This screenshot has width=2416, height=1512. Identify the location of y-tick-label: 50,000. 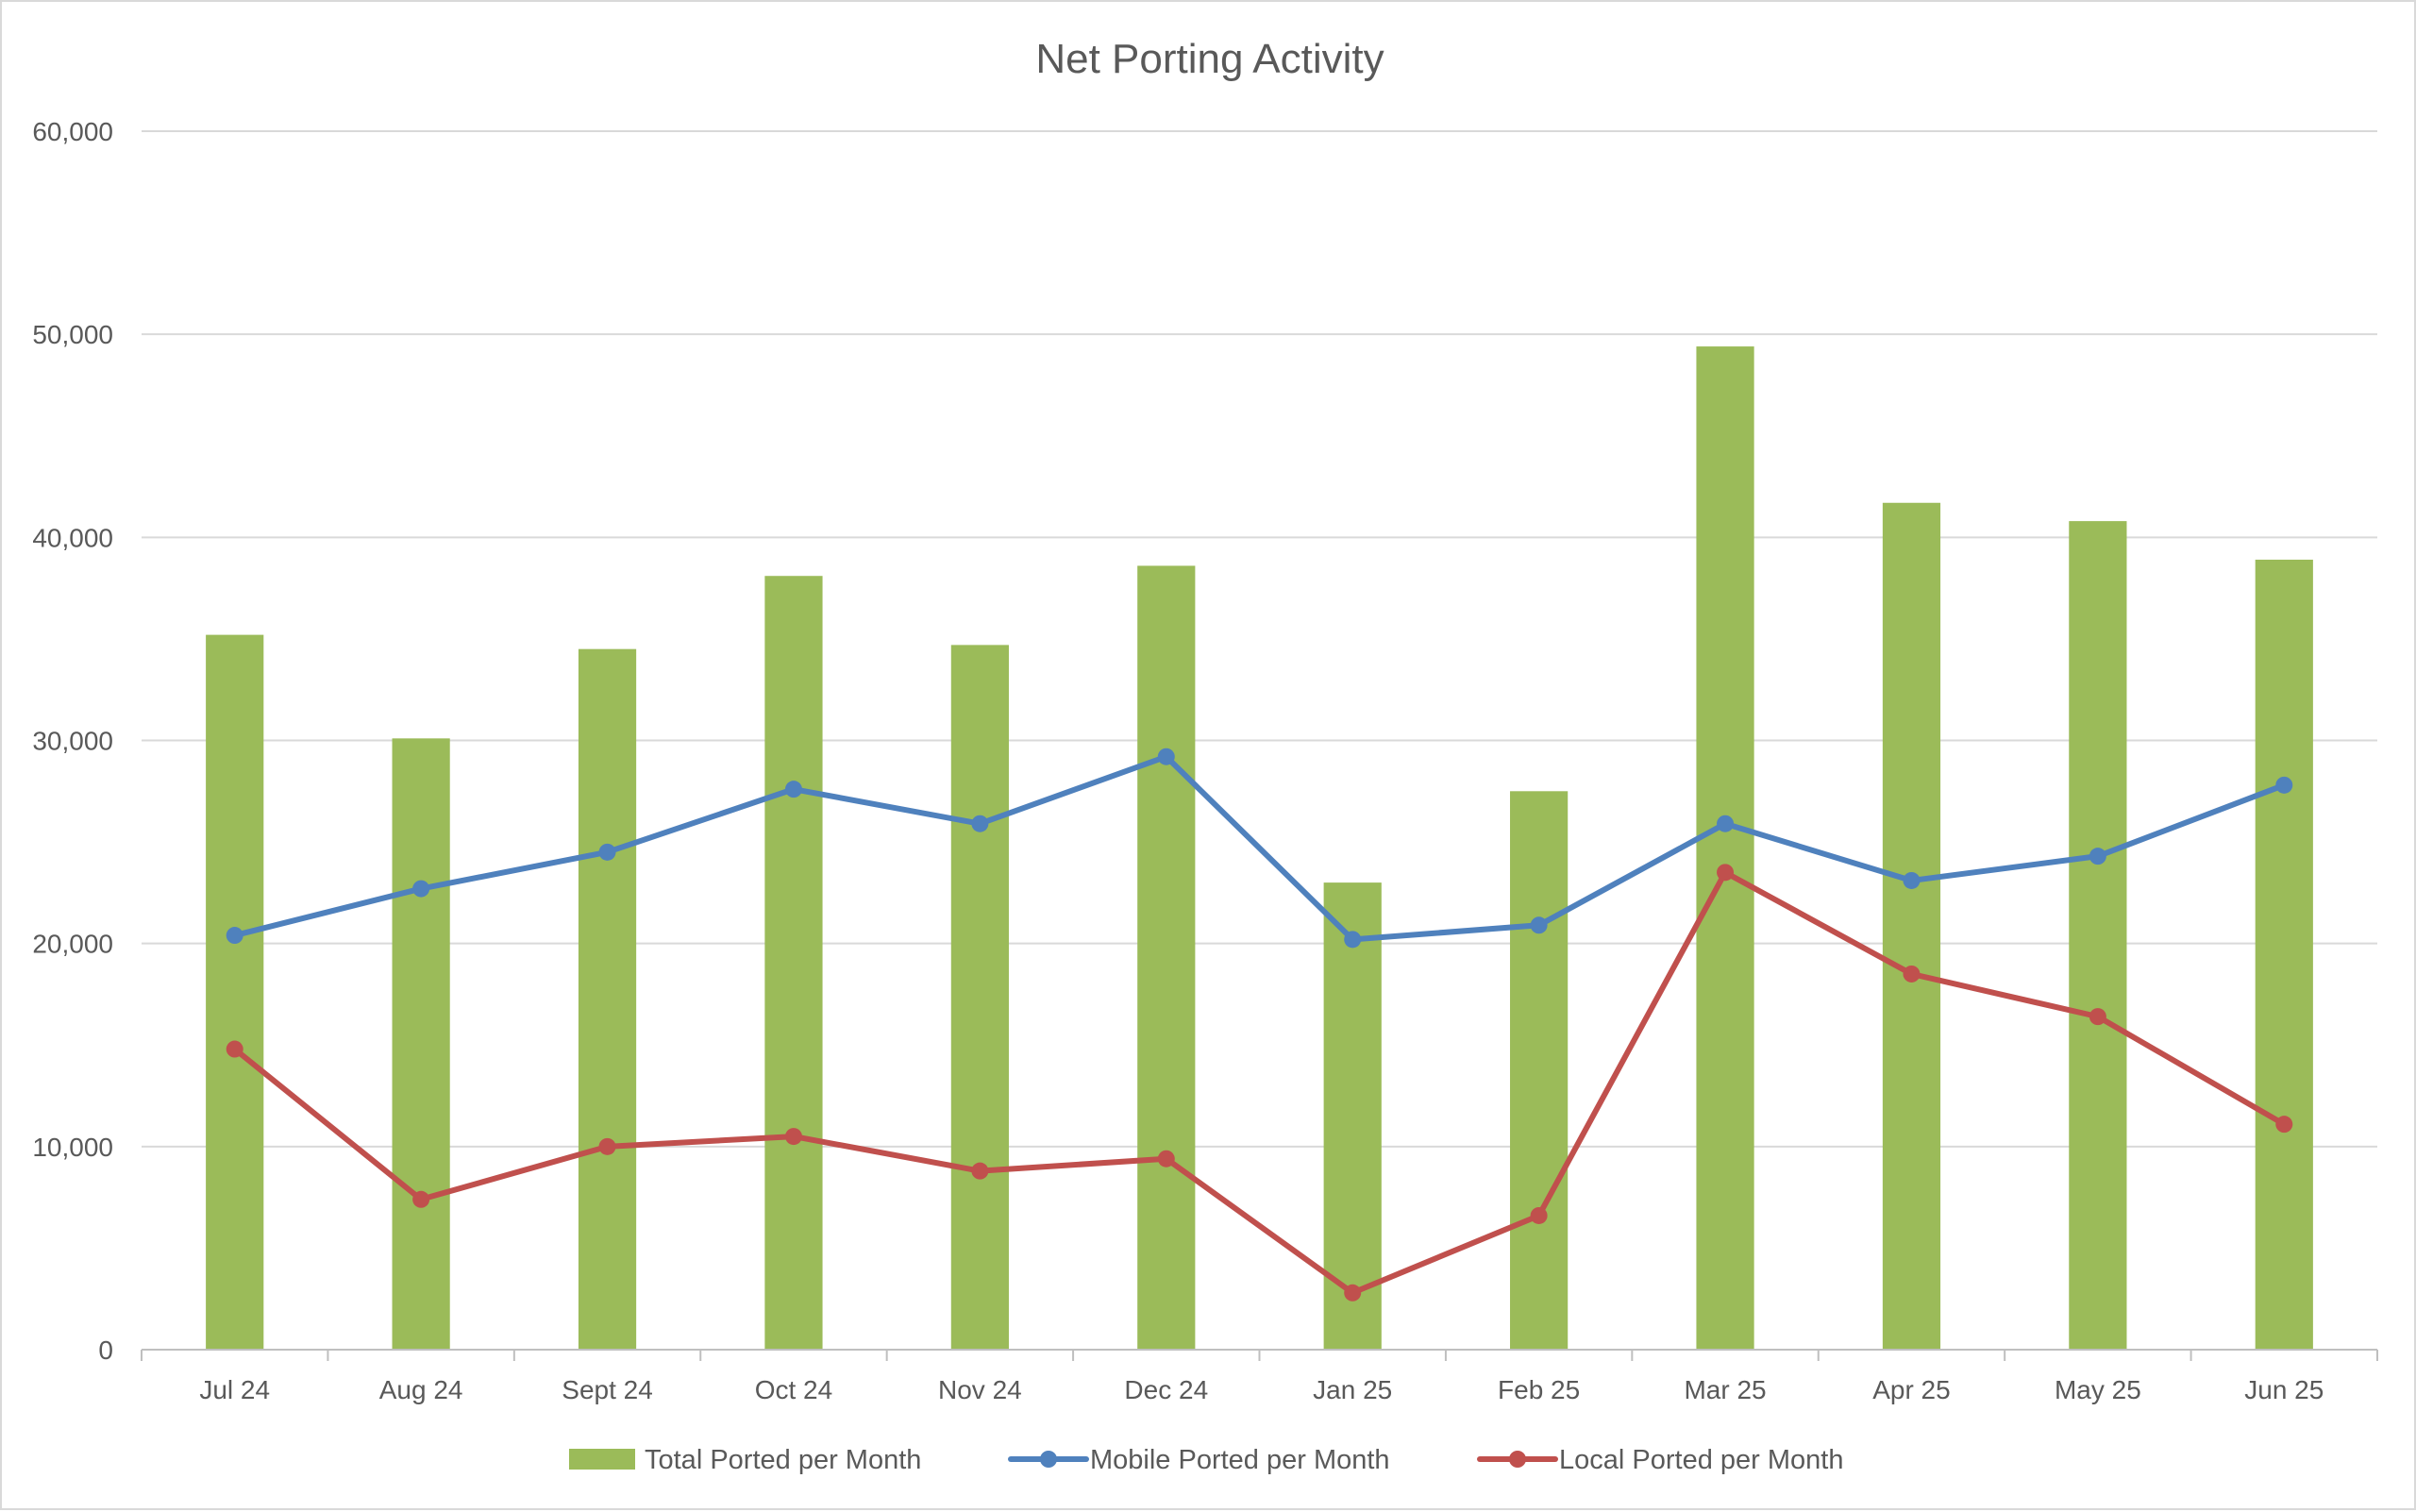
(72, 334).